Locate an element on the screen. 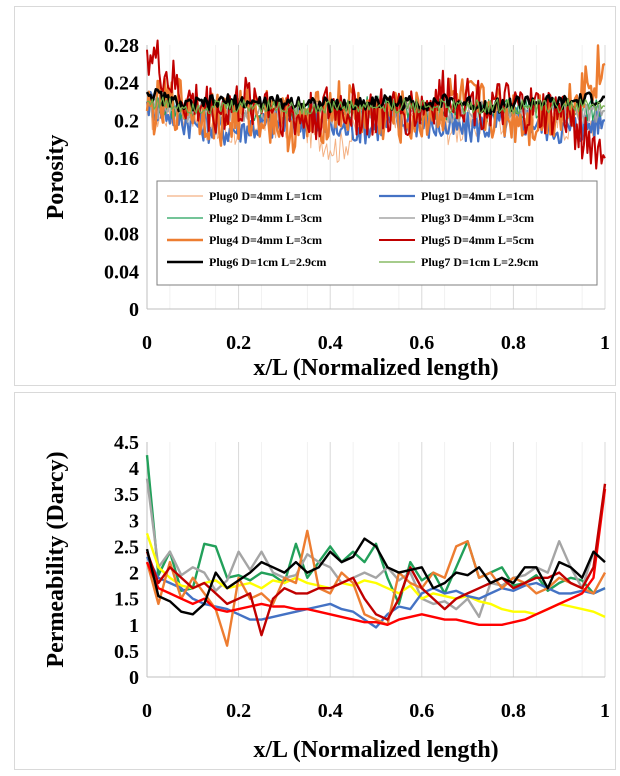 This screenshot has height=776, width=620. y-tick-label: 0.24 is located at coordinates (121, 84).